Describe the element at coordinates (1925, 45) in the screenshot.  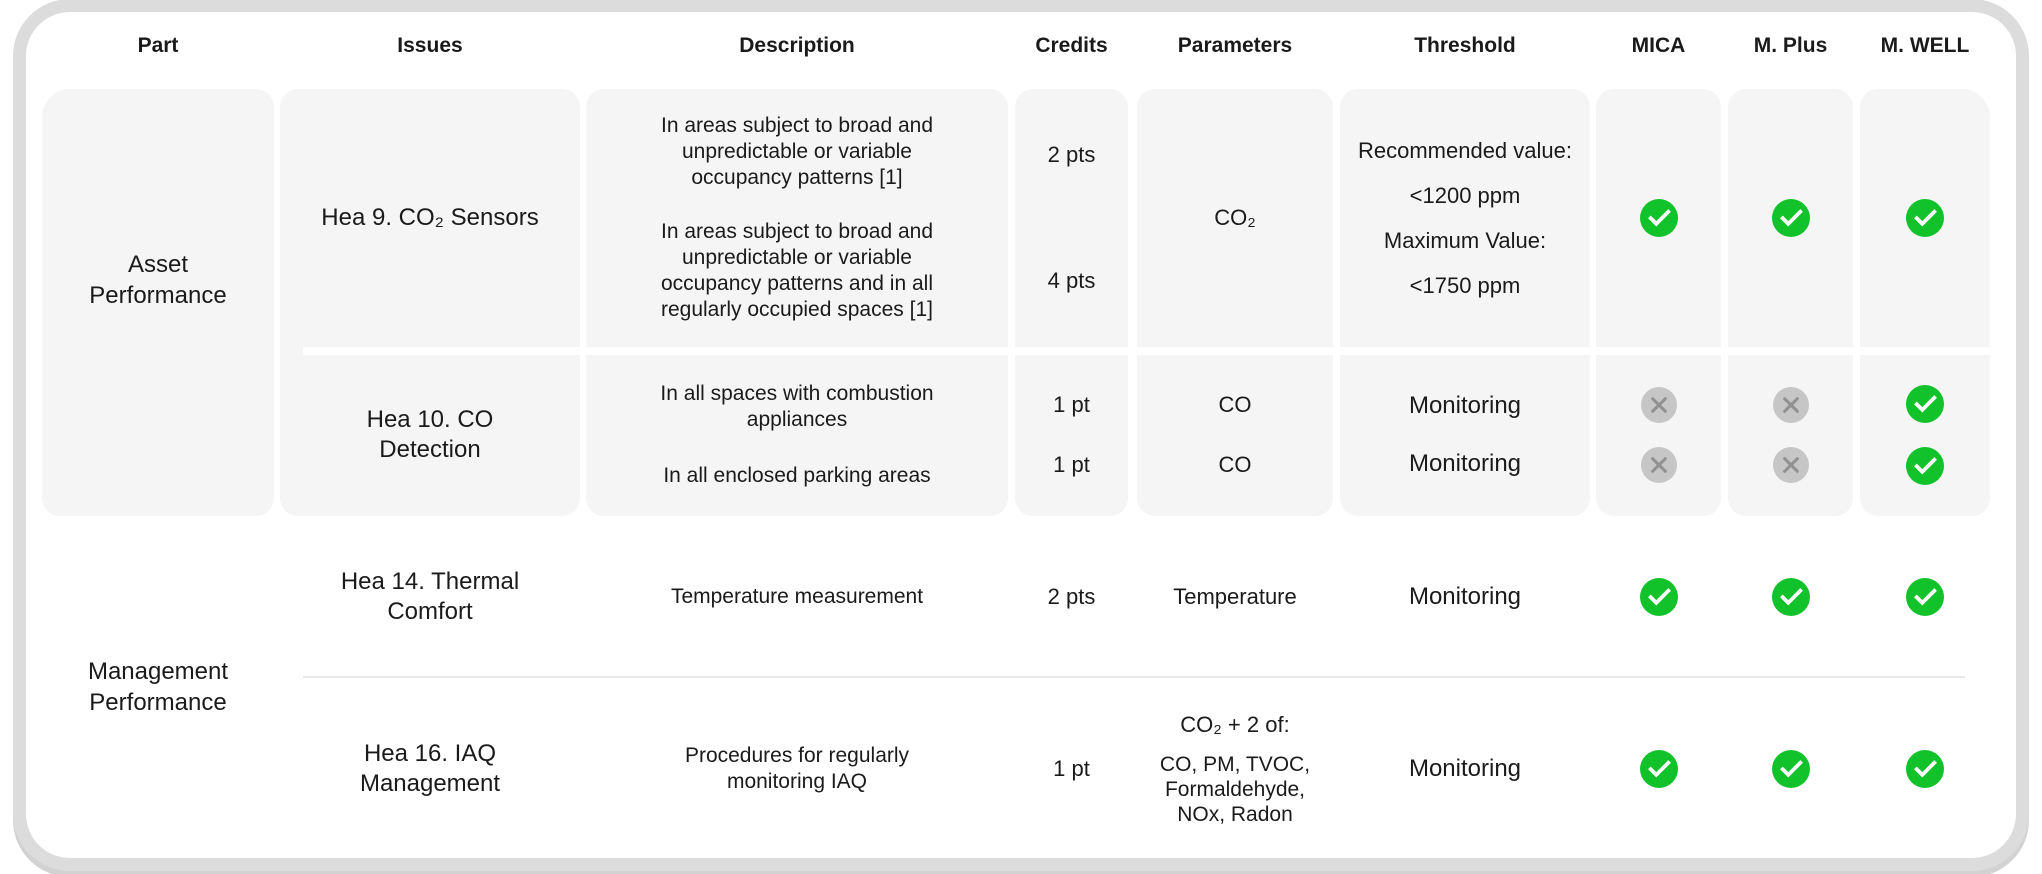
I see `column-header-m-well: M. WELL` at that location.